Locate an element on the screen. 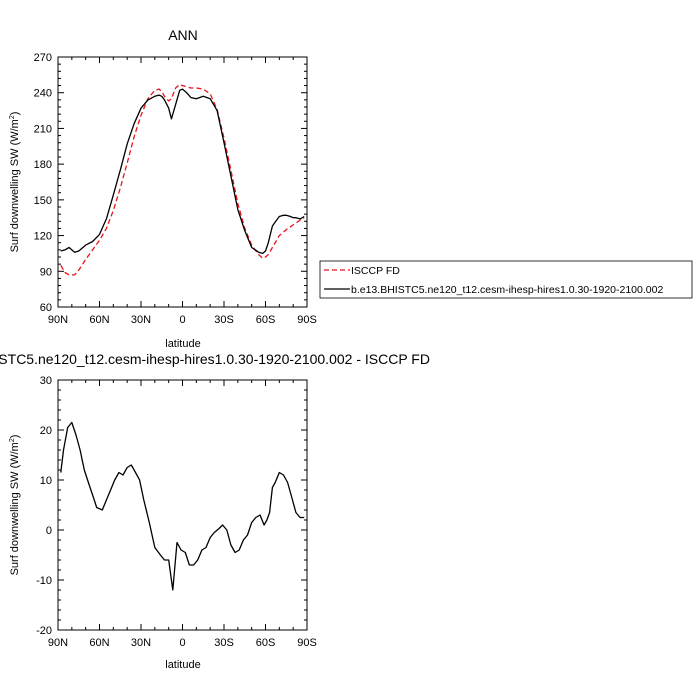 Image resolution: width=700 pixels, height=700 pixels. legend-label-isccp: ISCCP FD is located at coordinates (375, 271).